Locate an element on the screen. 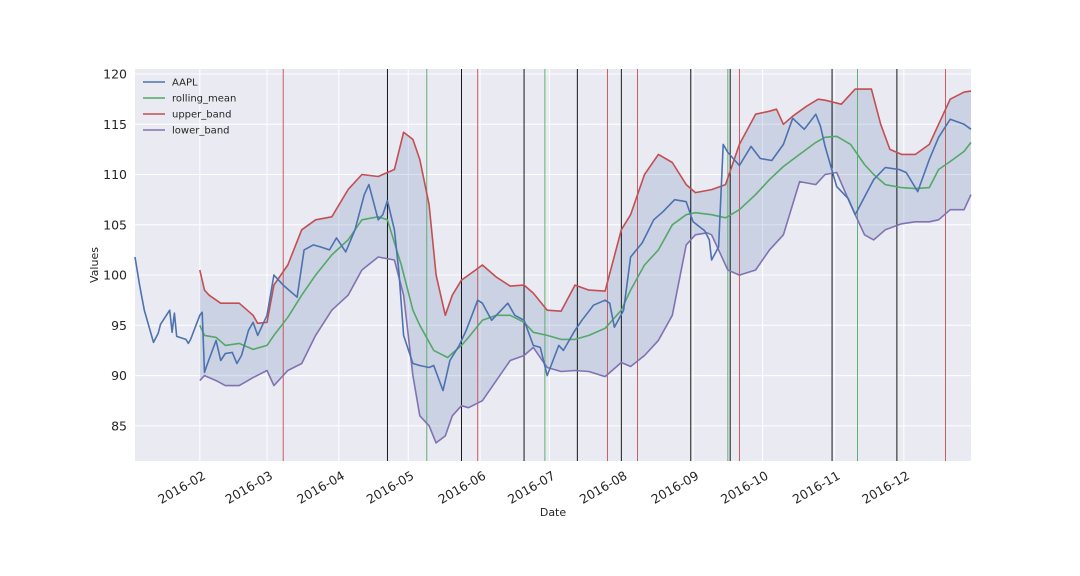 This screenshot has width=1080, height=576. x-tick-label: 2016-08 is located at coordinates (603, 487).